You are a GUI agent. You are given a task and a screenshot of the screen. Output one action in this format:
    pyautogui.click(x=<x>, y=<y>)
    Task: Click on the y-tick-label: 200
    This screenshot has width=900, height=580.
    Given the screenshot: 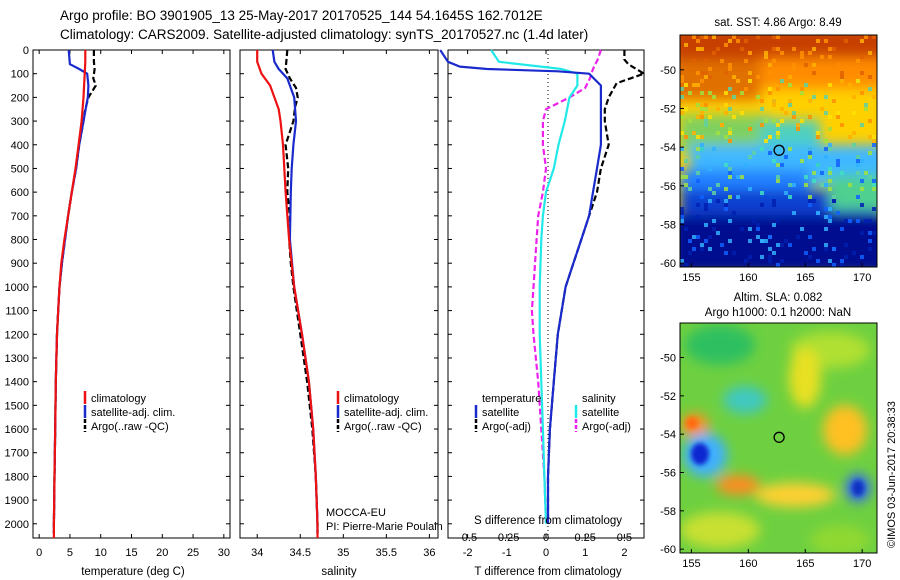 What is the action you would take?
    pyautogui.click(x=20, y=98)
    